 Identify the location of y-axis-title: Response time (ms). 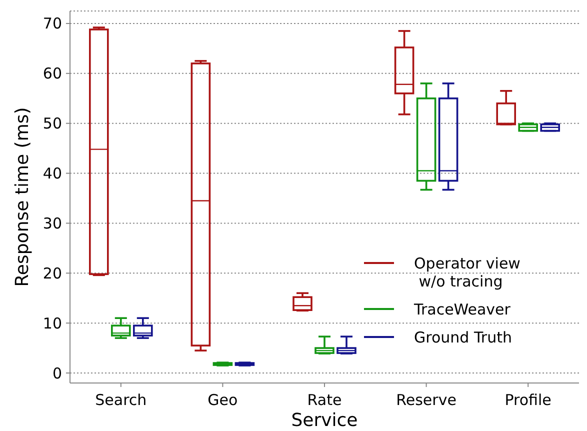
(22, 197).